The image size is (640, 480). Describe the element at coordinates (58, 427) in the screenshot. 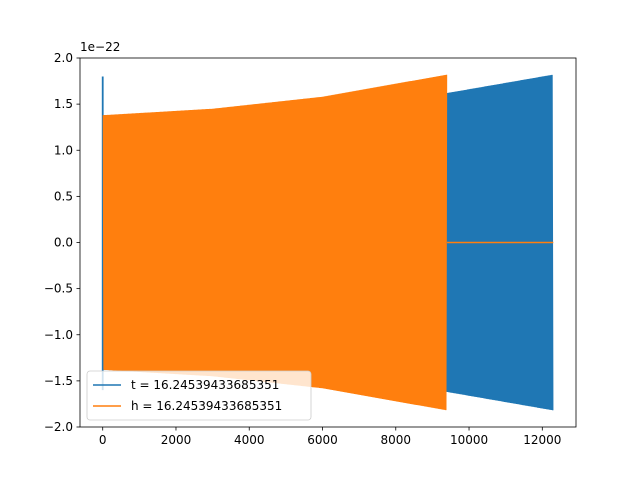

I see `y-tick-label: −2.0` at that location.